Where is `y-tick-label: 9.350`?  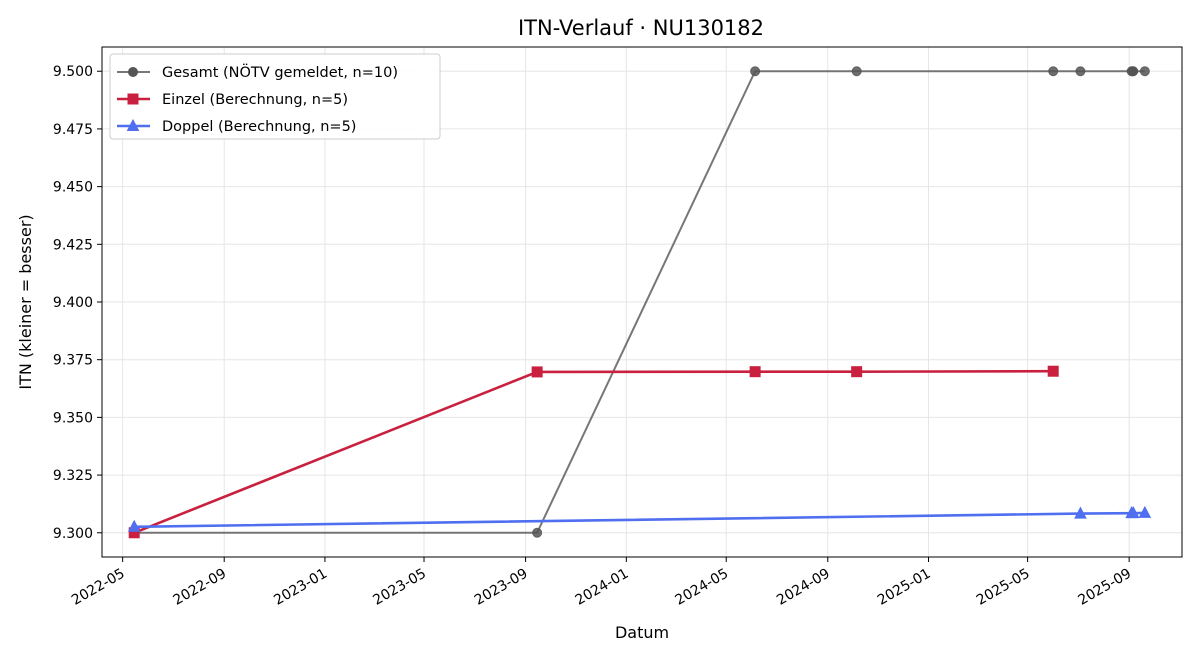
y-tick-label: 9.350 is located at coordinates (73, 418).